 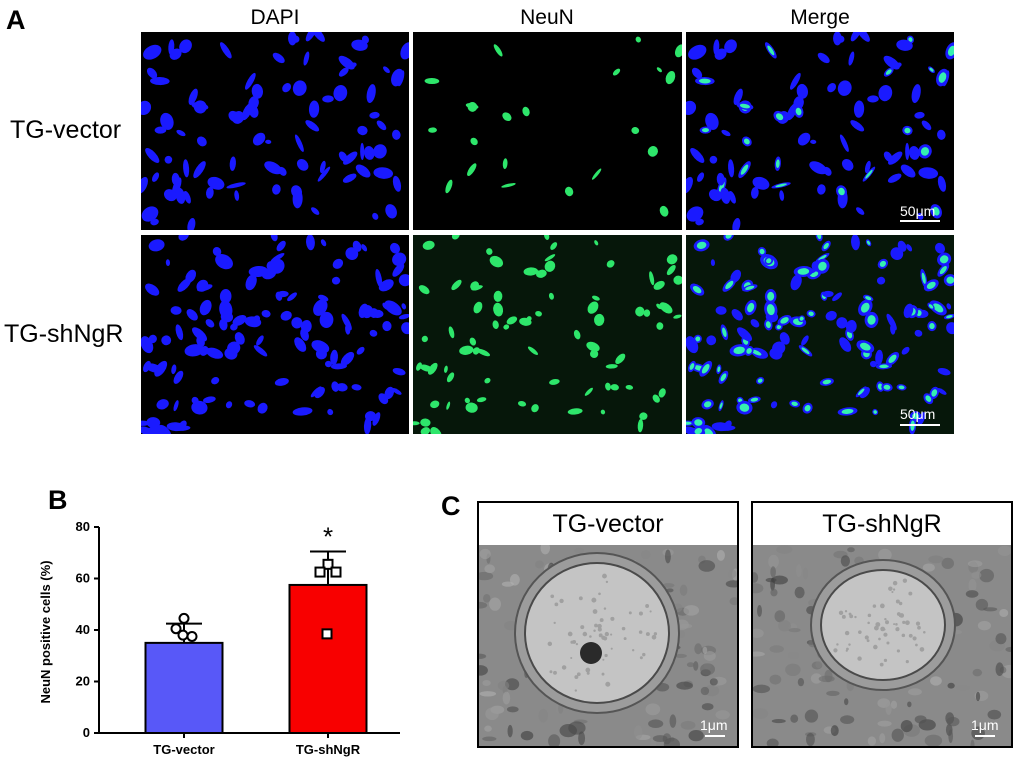 What do you see at coordinates (820, 334) in the screenshot?
I see `micrograph-merge-shngr-image` at bounding box center [820, 334].